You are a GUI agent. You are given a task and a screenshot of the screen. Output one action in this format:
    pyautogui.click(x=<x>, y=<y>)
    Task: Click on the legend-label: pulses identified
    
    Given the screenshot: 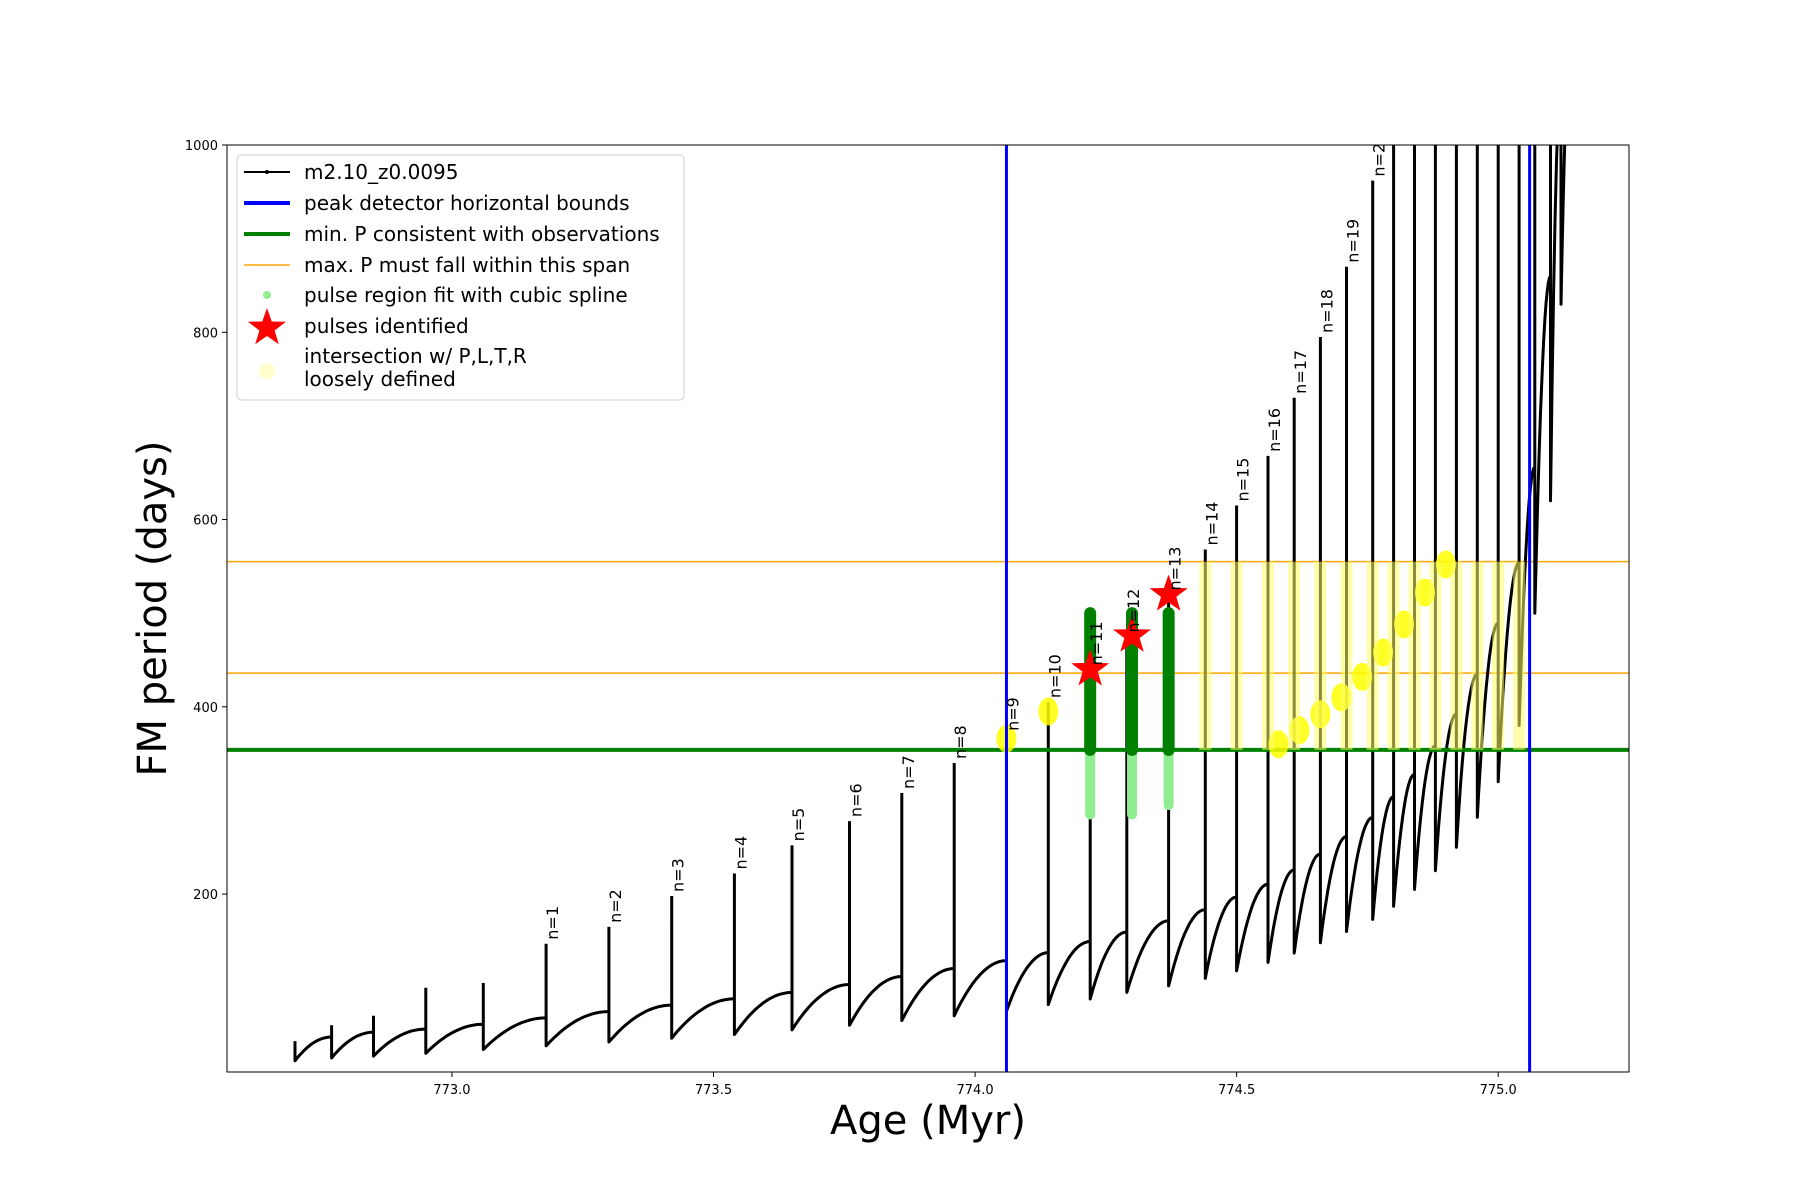 What is the action you would take?
    pyautogui.click(x=386, y=326)
    